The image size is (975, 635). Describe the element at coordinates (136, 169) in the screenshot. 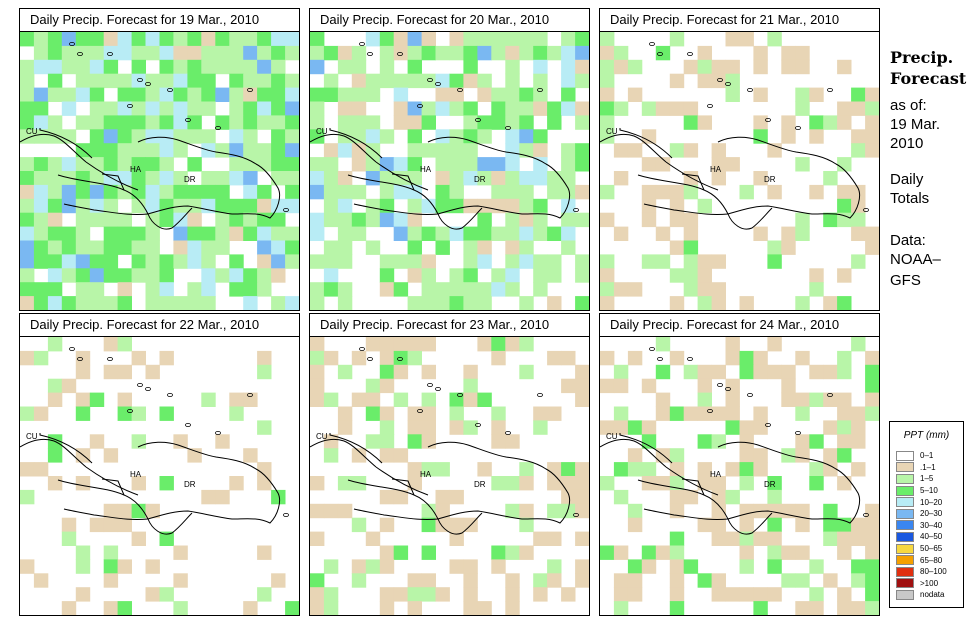

I see `country-label-haiti: HA` at that location.